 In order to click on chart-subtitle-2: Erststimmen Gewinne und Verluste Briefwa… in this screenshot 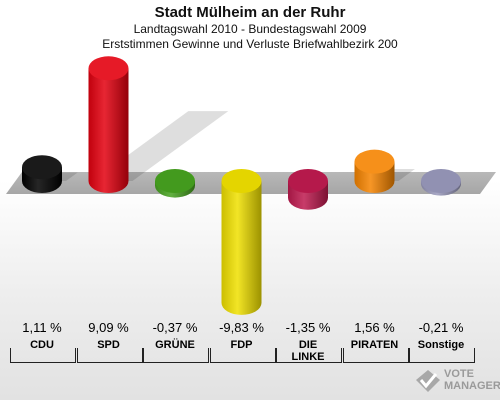, I will do `click(250, 44)`.